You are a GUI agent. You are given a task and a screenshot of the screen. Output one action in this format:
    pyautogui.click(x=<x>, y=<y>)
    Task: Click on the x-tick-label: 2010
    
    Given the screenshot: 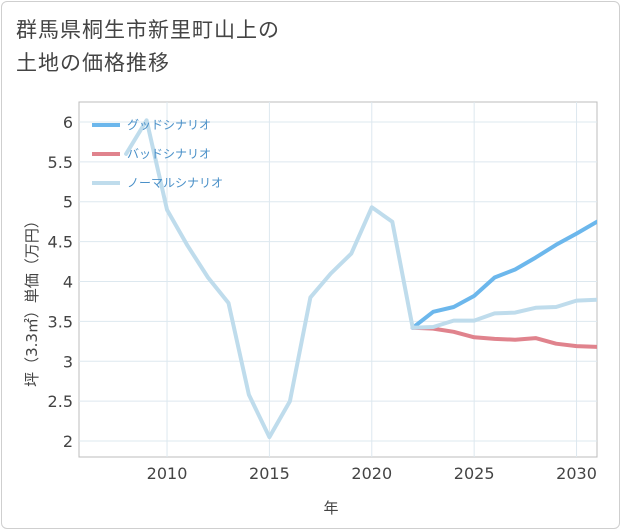 What is the action you would take?
    pyautogui.click(x=167, y=473)
    